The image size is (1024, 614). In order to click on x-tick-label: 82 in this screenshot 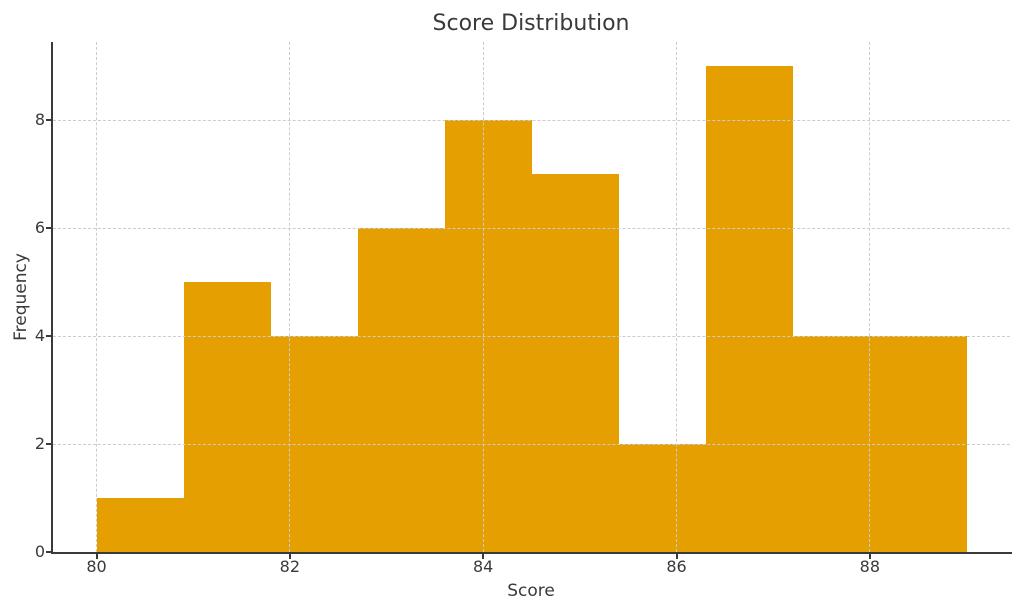, I will do `click(290, 566)`.